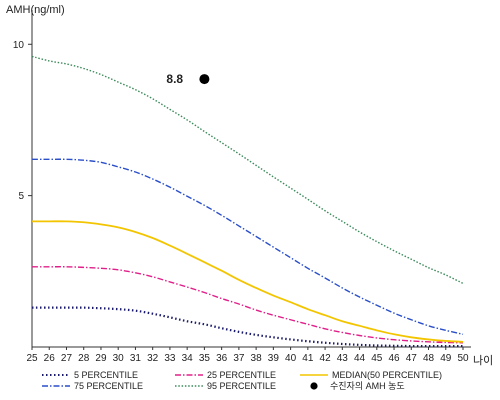 The image size is (500, 400). Describe the element at coordinates (188, 79) in the screenshot. I see `annotation: 8.8` at that location.